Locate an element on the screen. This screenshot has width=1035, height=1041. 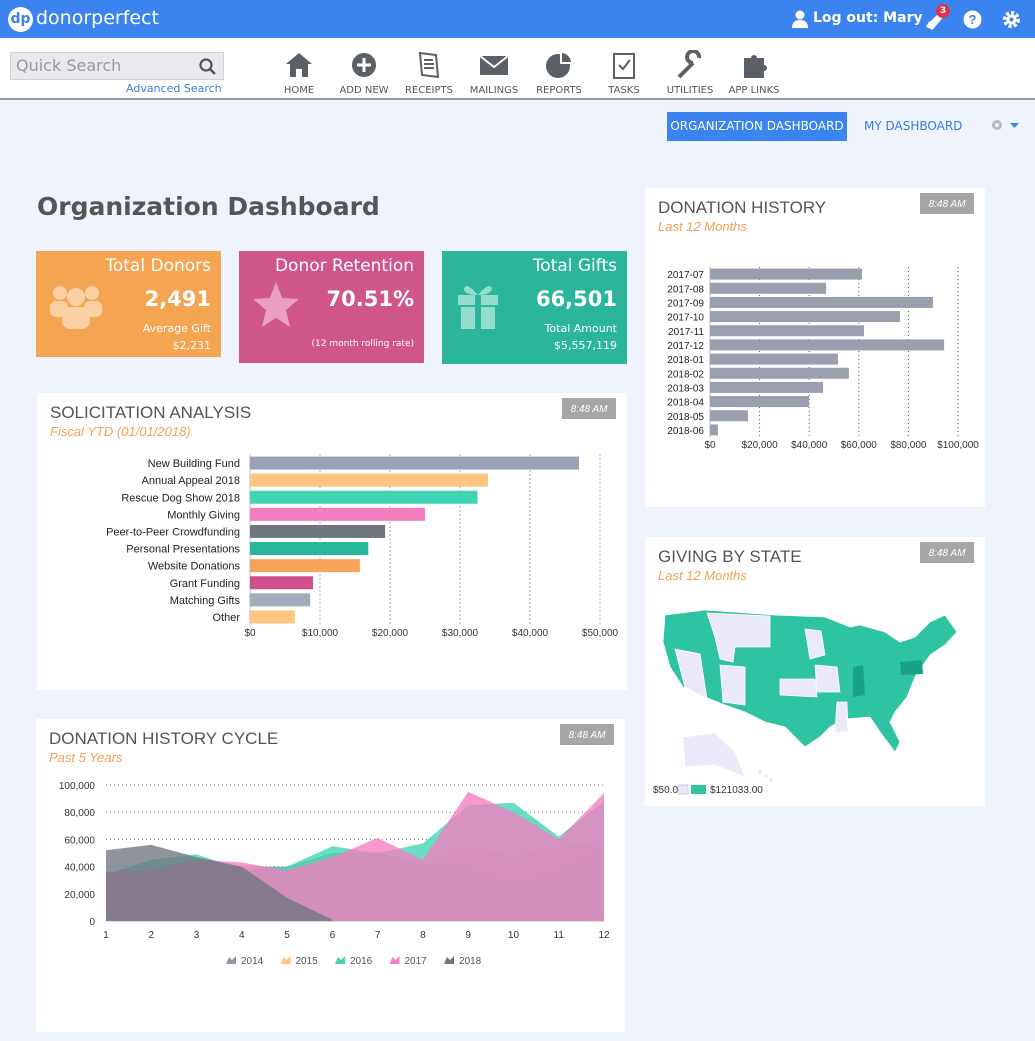
y-tick-label: 60,000 is located at coordinates (79, 840).